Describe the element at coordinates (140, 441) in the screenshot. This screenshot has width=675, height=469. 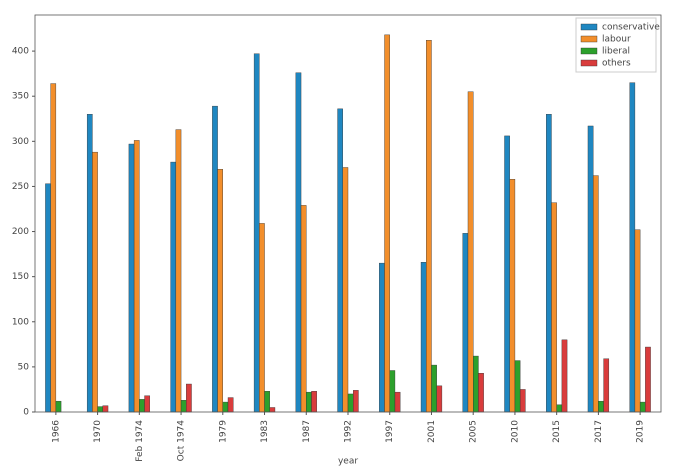
I see `x-tick-label: Feb 1974` at that location.